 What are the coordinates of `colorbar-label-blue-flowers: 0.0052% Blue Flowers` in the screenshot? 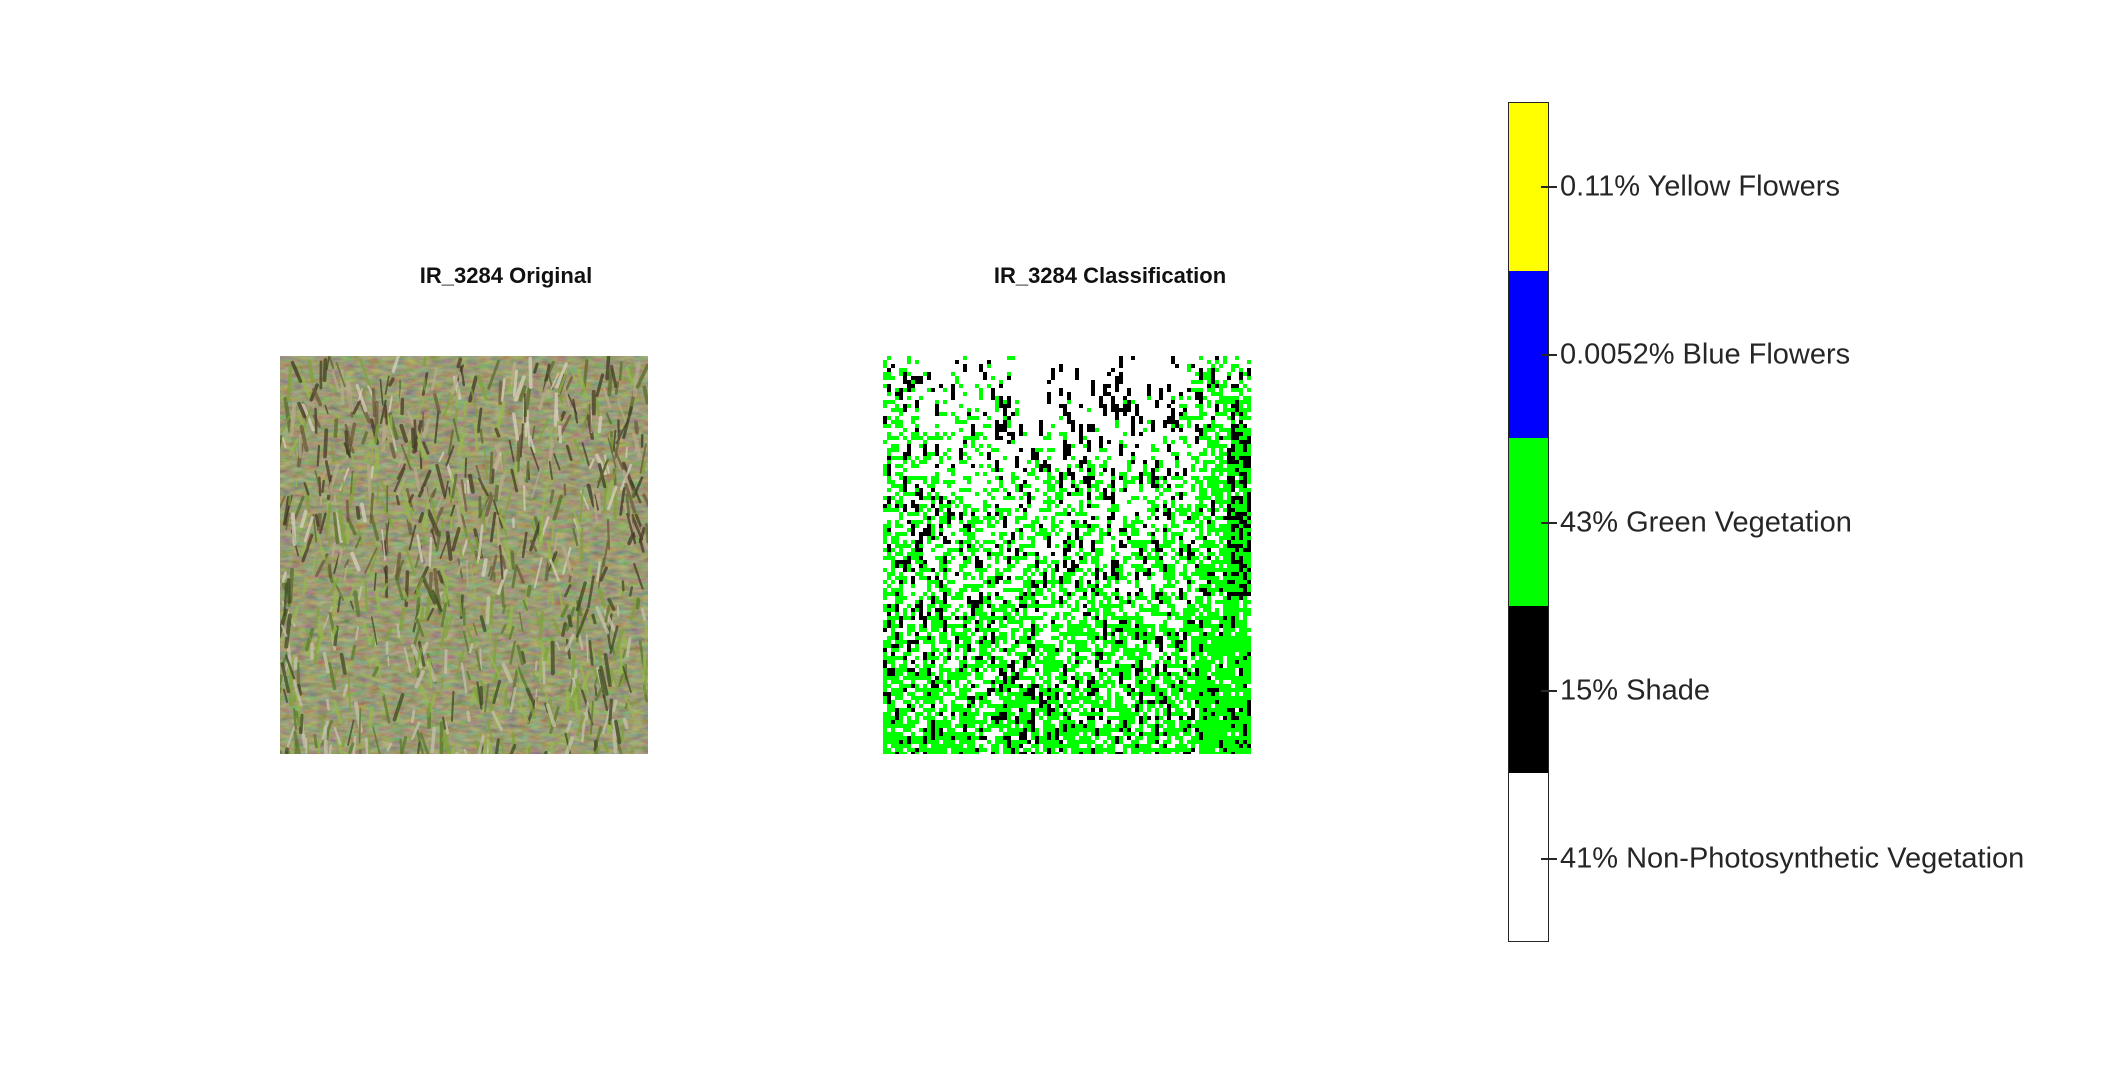 It's located at (1705, 354).